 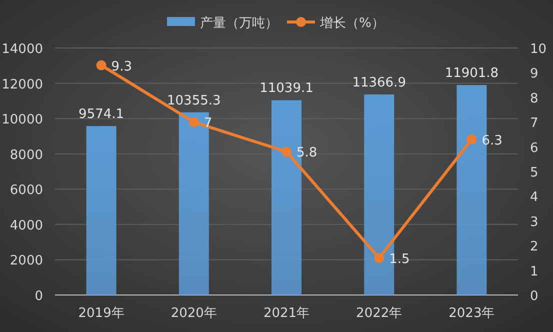 What do you see at coordinates (121, 66) in the screenshot?
I see `data-label: 9.3` at bounding box center [121, 66].